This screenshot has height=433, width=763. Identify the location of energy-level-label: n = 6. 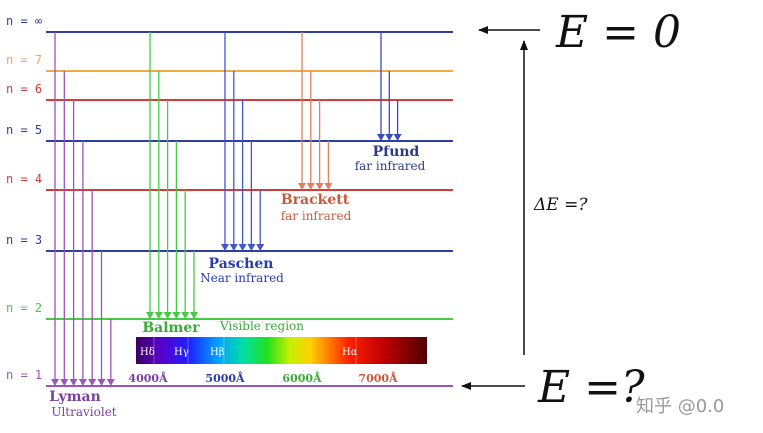
(24, 89).